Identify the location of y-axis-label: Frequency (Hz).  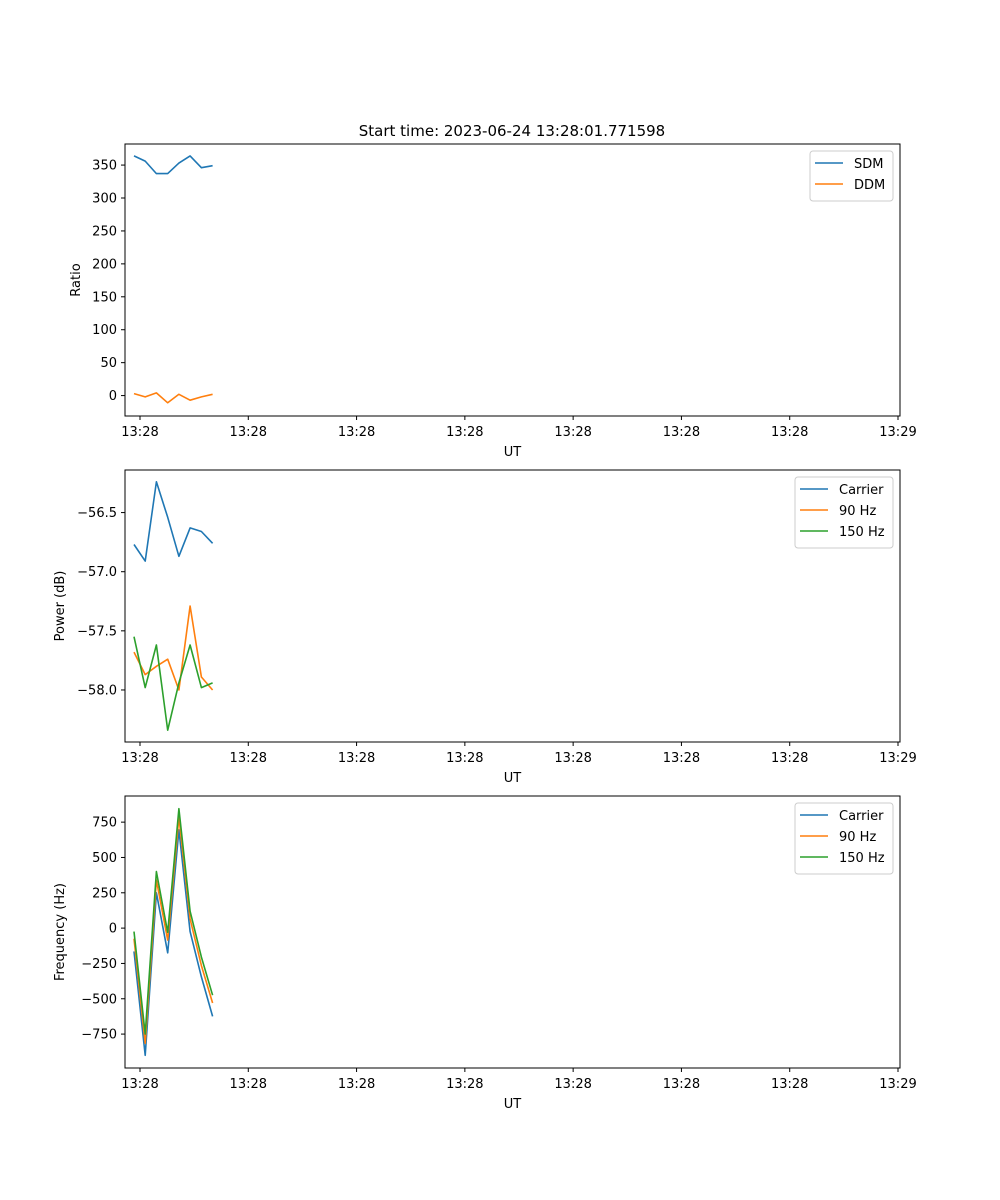
(60, 932).